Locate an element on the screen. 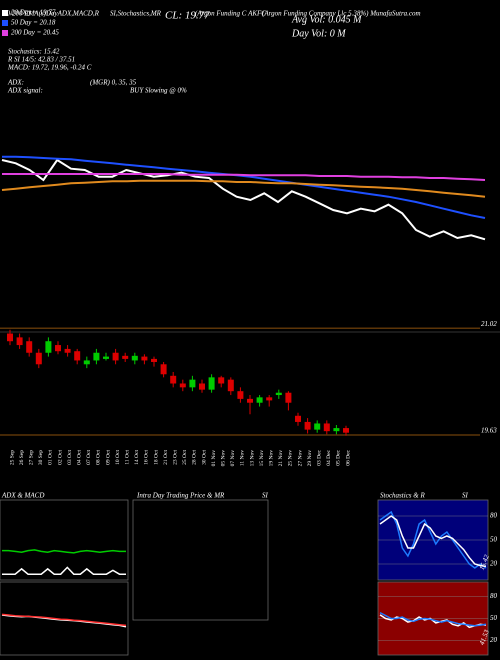 This screenshot has height=660, width=500. header-mid: SI,Stochastics,MR is located at coordinates (136, 14).